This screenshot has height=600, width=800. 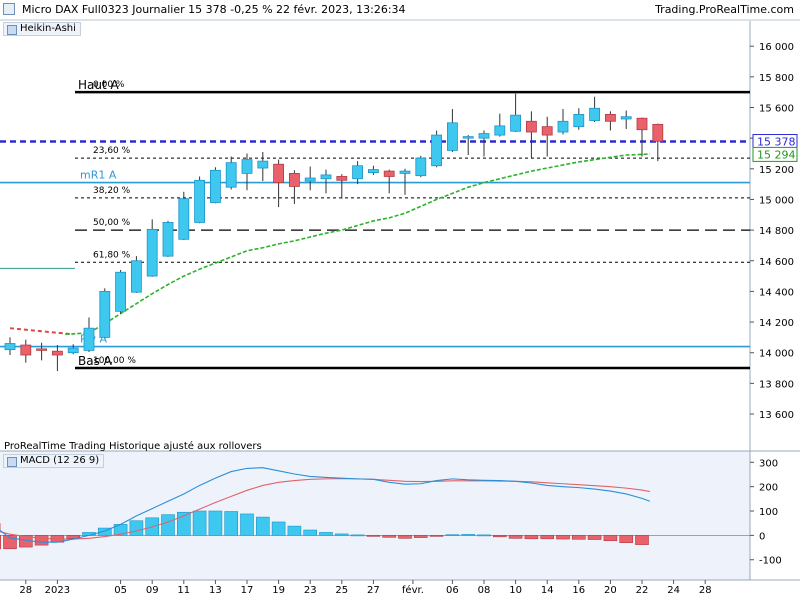 What do you see at coordinates (57, 590) in the screenshot?
I see `x-tick-label: 2023` at bounding box center [57, 590].